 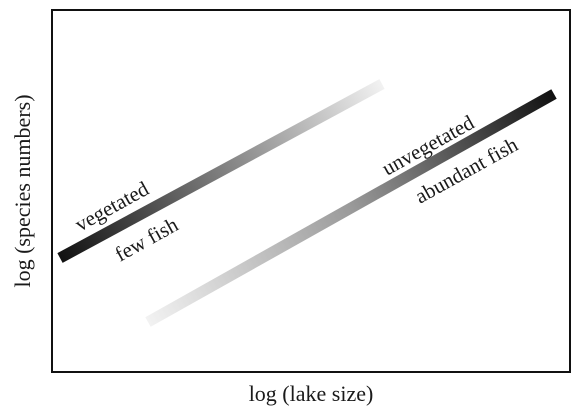 I want to click on x-axis-title: log (lake size), so click(x=311, y=393).